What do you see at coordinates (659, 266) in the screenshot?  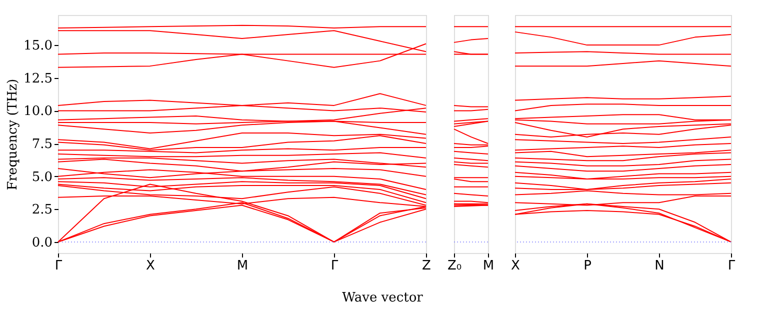 I see `x-tick-label: N` at bounding box center [659, 266].